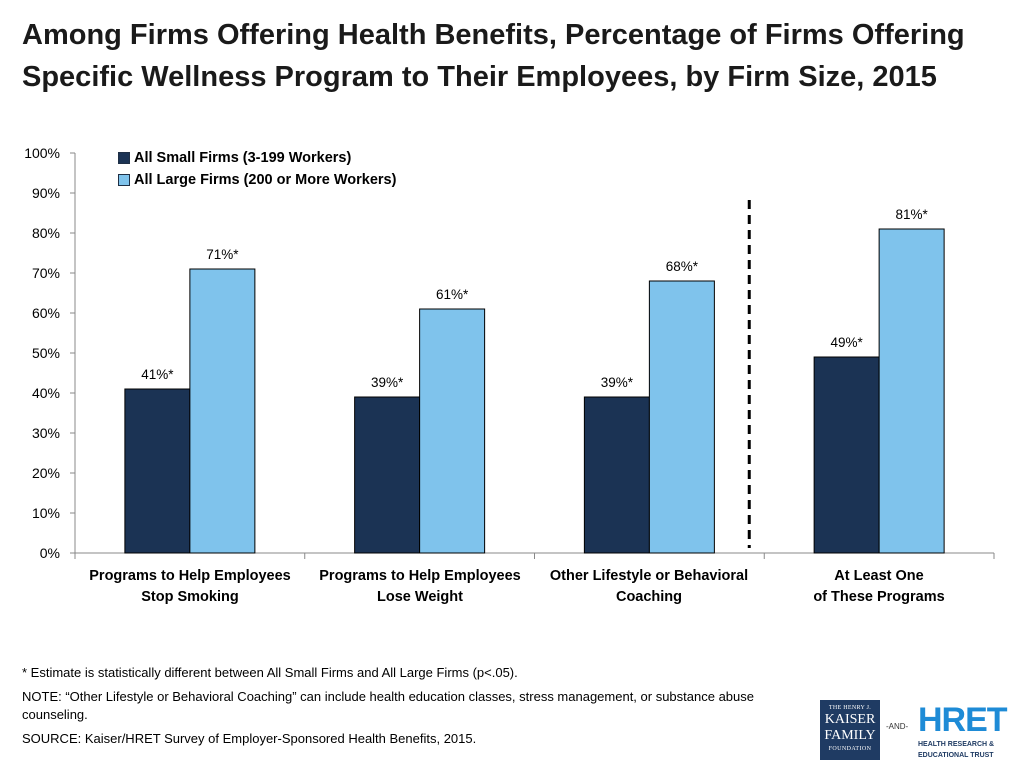  I want to click on y-tick-label: 40%, so click(46, 393).